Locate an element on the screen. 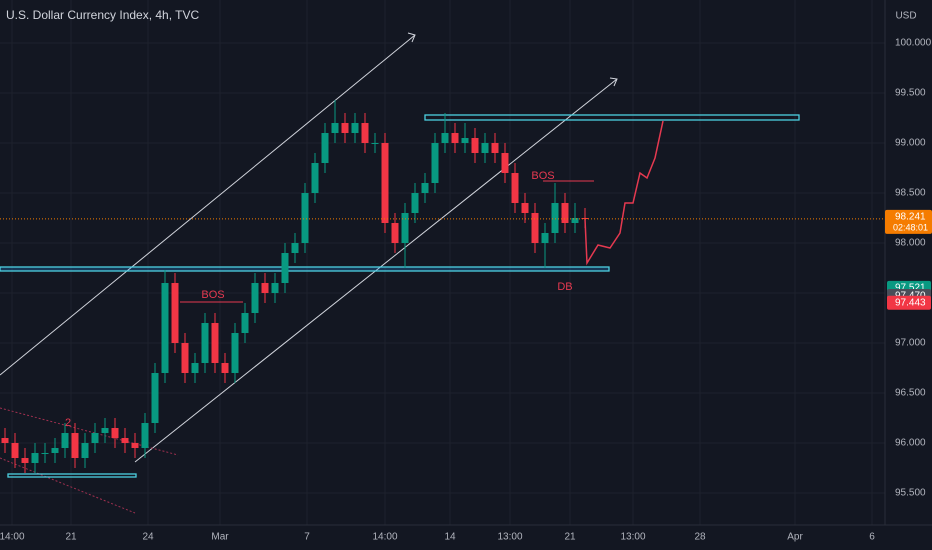  price-marker-label: 97.443 is located at coordinates (910, 302).